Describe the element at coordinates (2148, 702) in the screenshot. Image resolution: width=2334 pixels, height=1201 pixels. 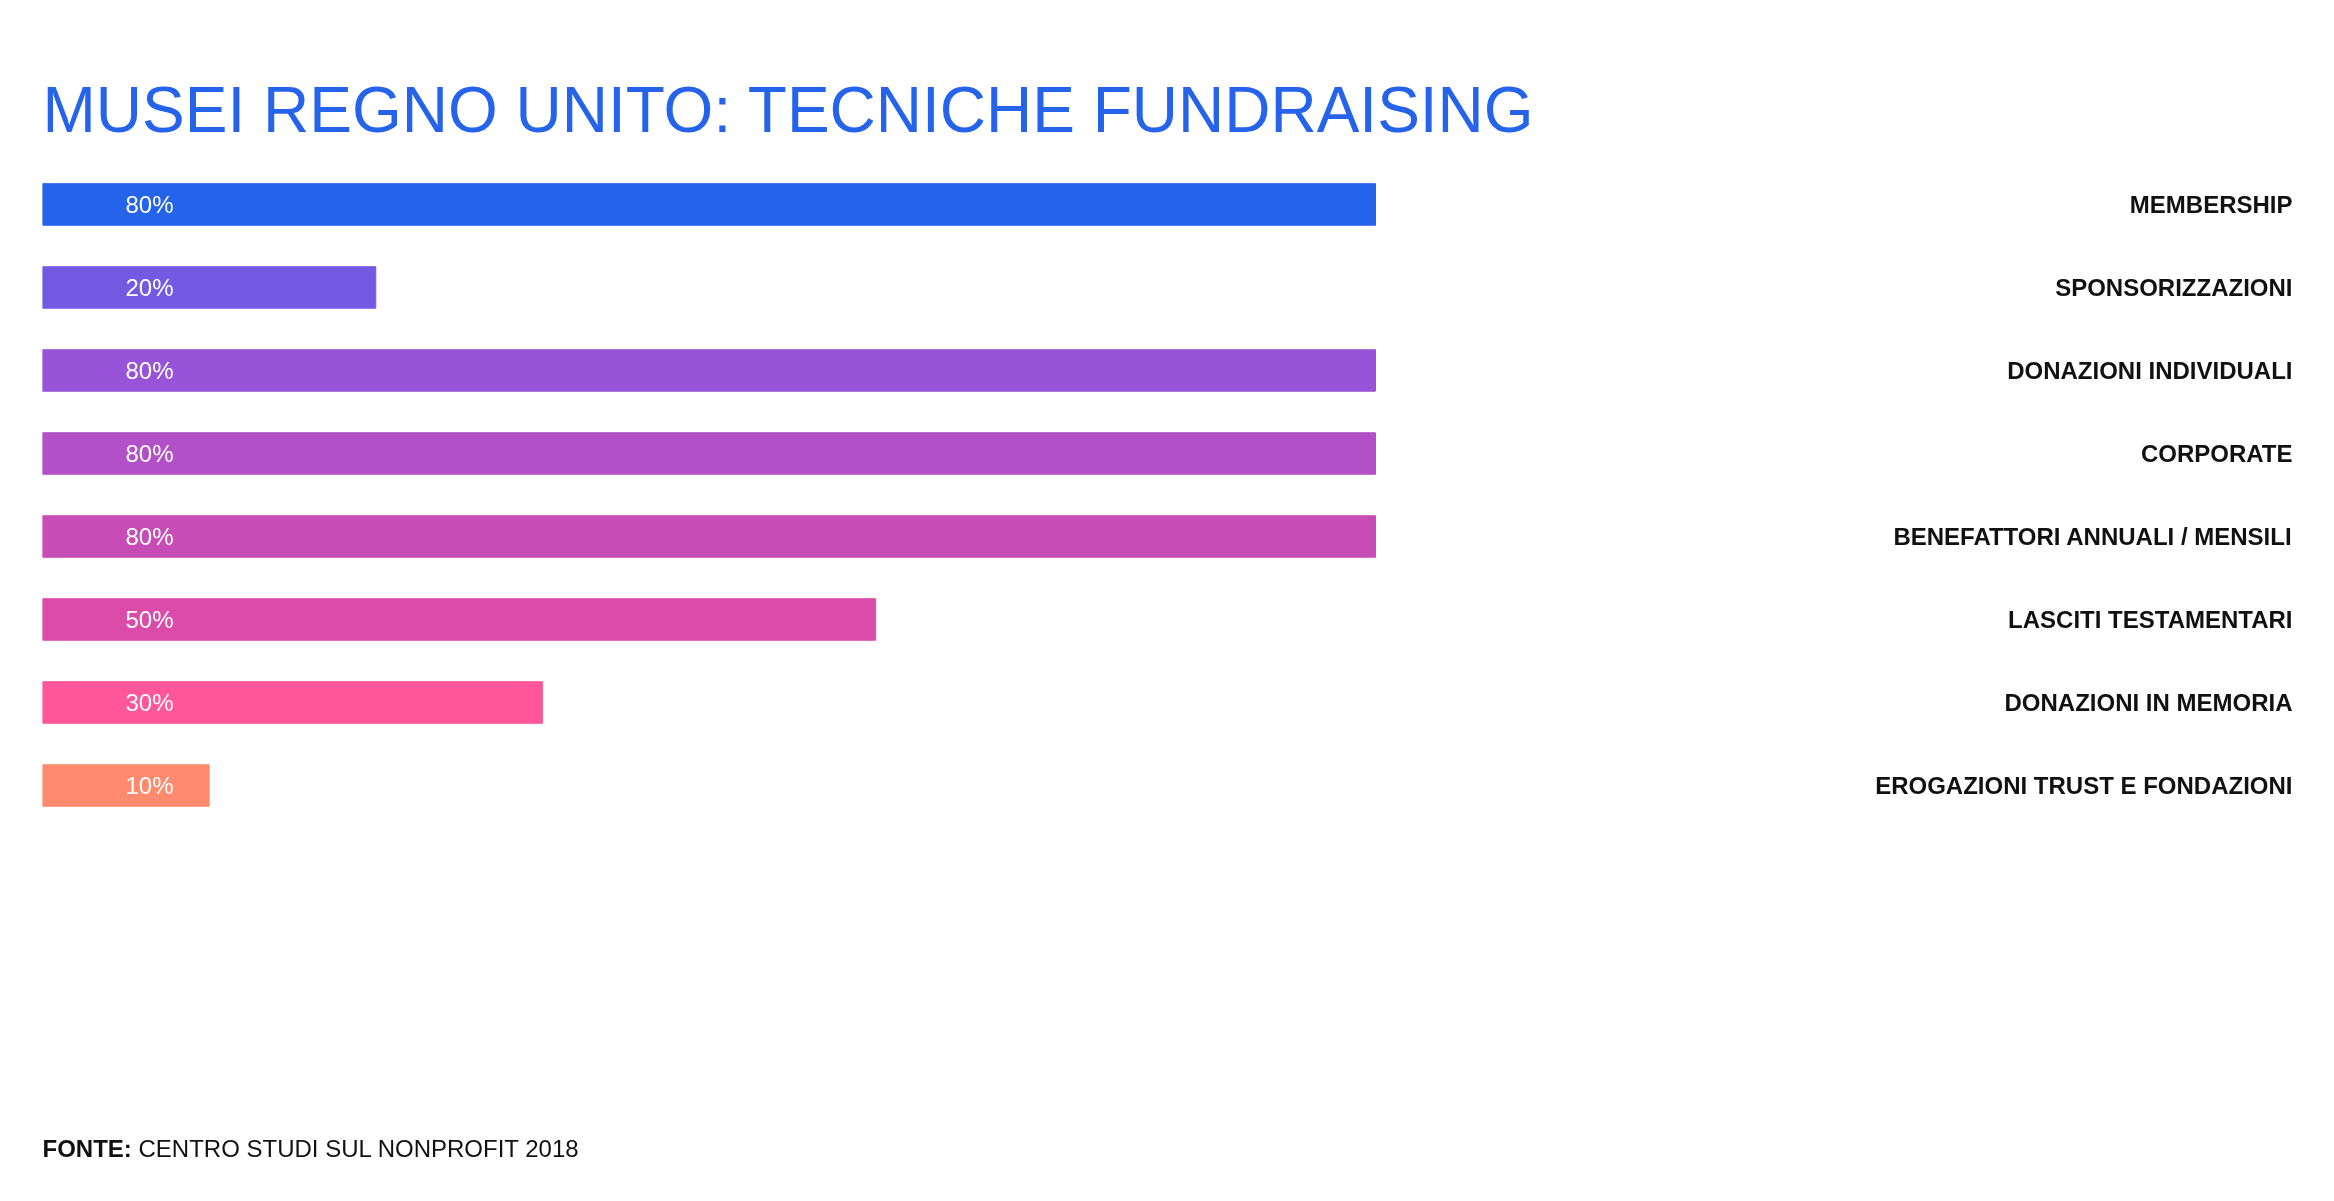
I see `y-tick-label: DONAZIONI IN MEMORIA` at that location.